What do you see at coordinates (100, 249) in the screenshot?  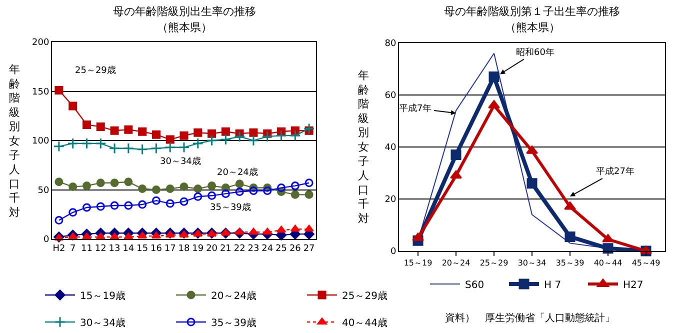 I see `x-tick-label: 12` at bounding box center [100, 249].